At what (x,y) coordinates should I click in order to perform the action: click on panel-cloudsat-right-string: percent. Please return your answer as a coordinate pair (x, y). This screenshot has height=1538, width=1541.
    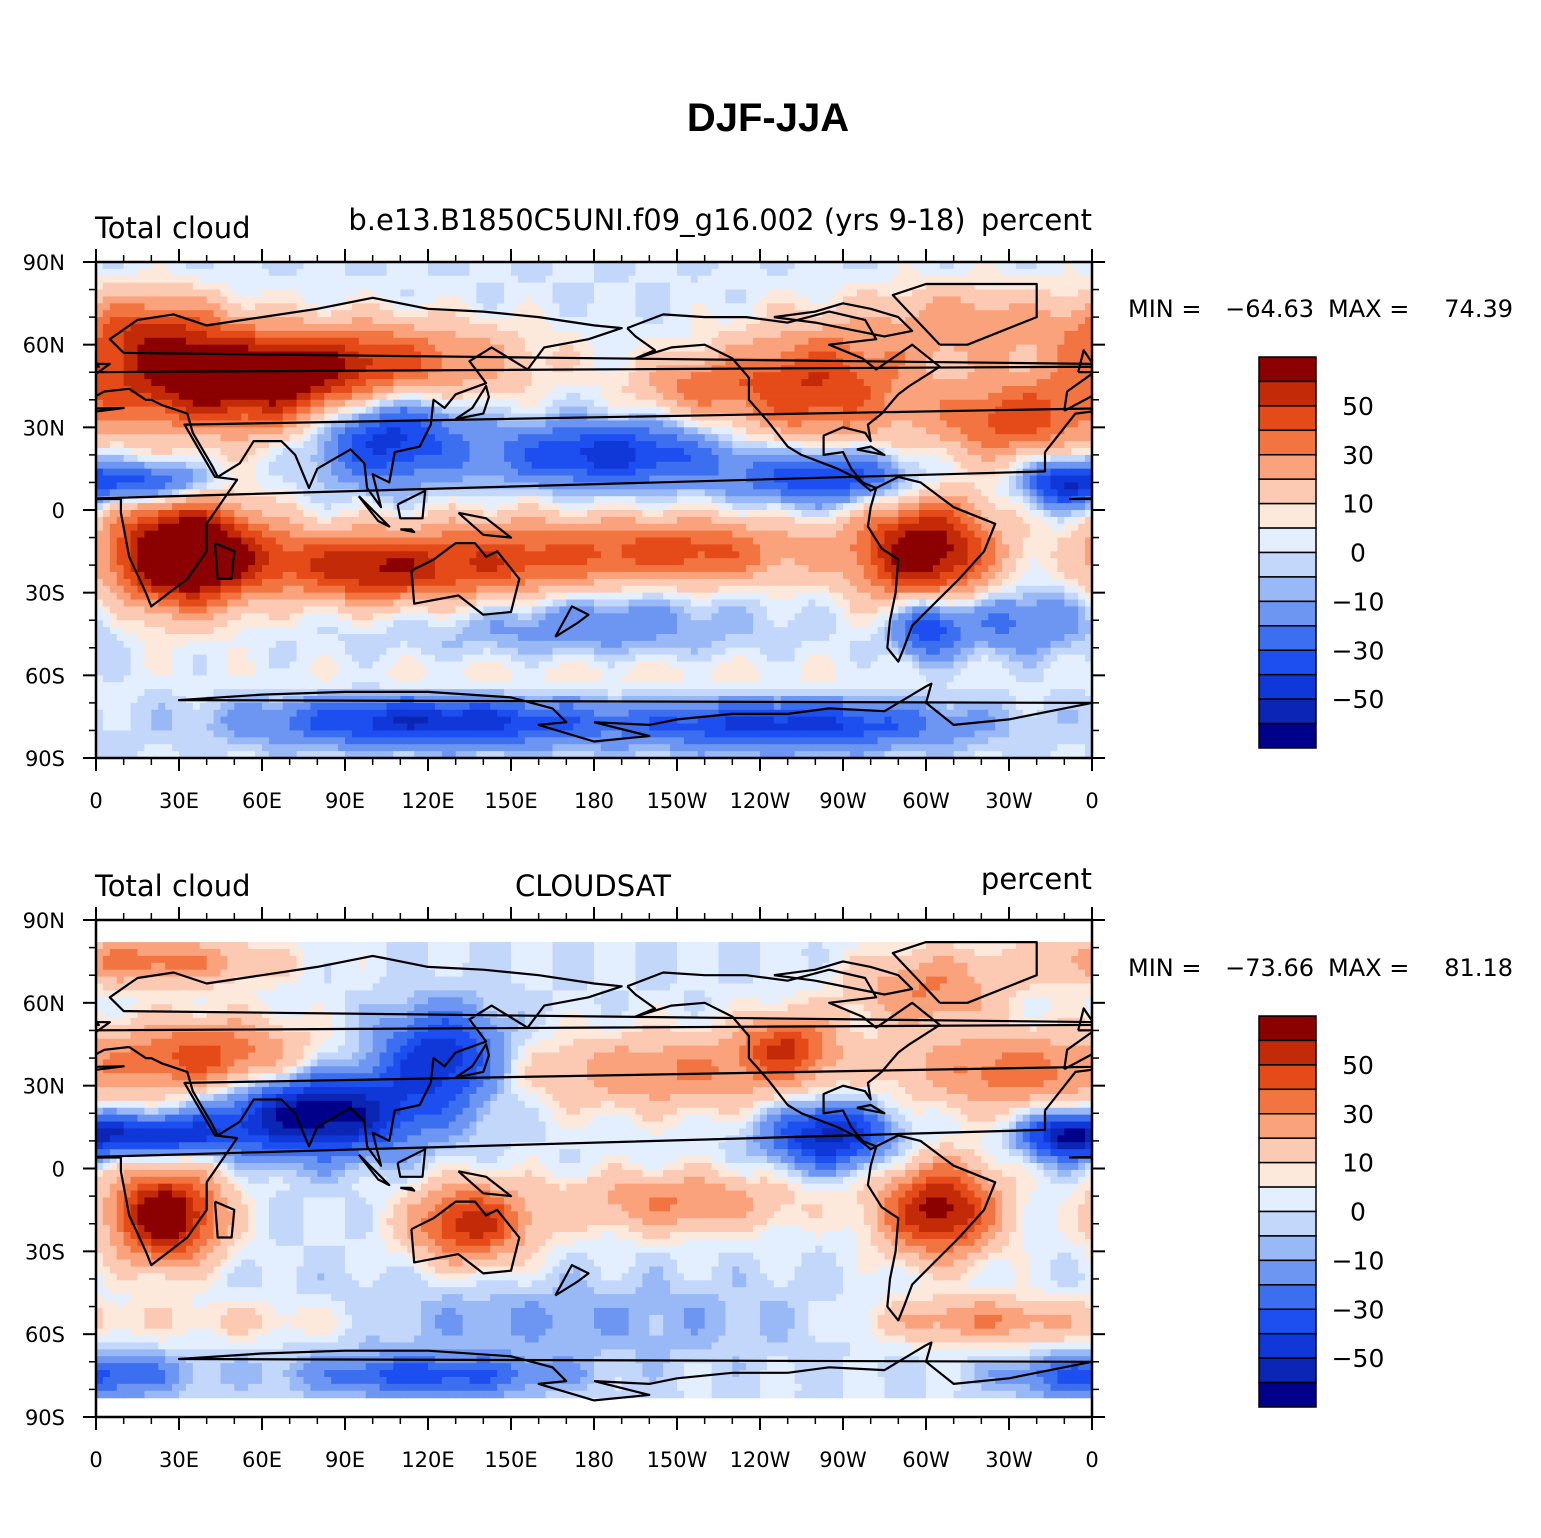
    Looking at the image, I should click on (1036, 879).